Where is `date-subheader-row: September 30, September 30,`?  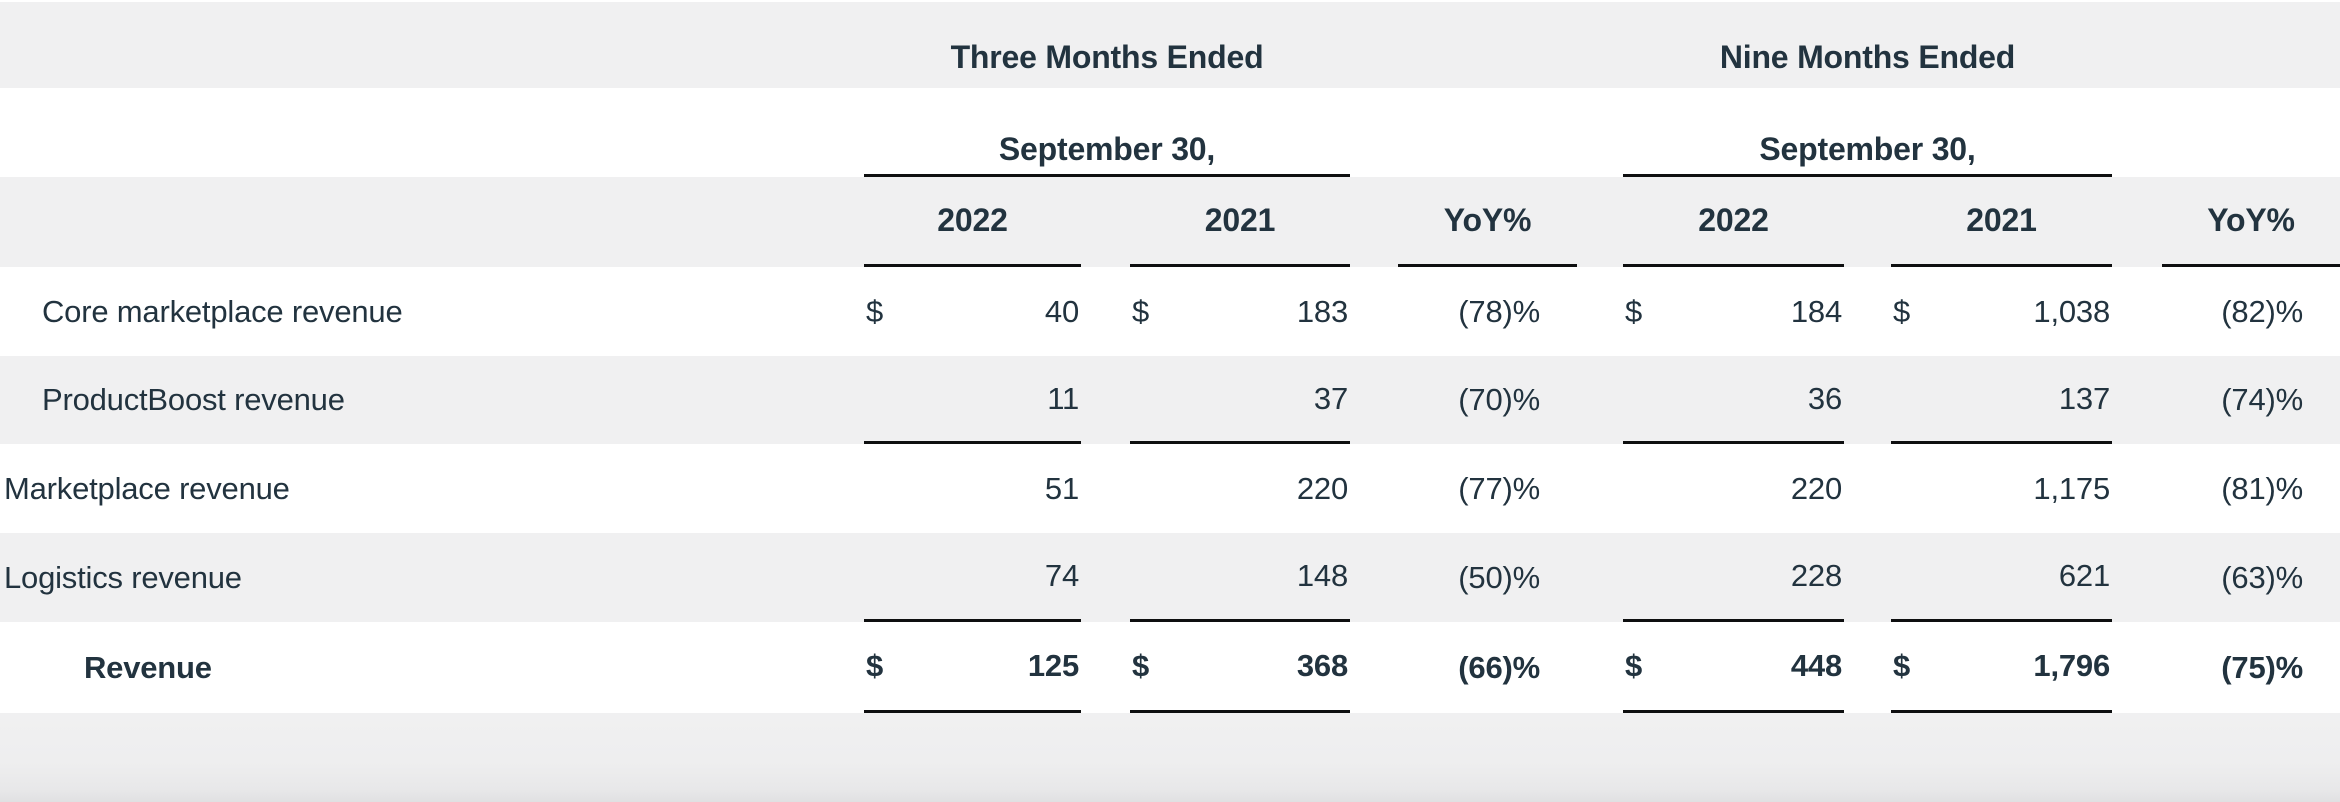
date-subheader-row: September 30, September 30, is located at coordinates (1170, 132).